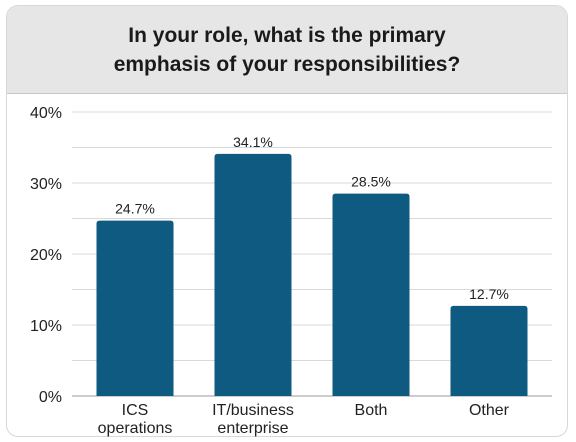 The image size is (576, 442). What do you see at coordinates (50, 397) in the screenshot?
I see `y-tick-label: 0%` at bounding box center [50, 397].